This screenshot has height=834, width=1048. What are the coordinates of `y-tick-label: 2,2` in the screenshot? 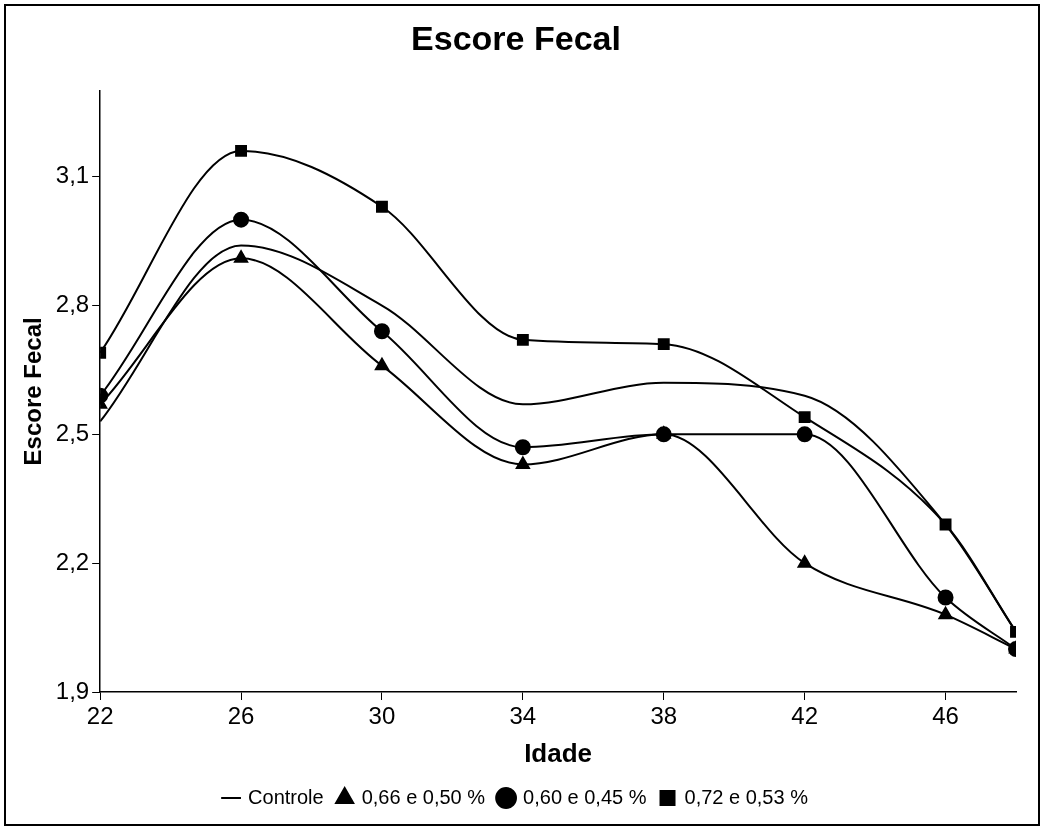 It's located at (72, 561).